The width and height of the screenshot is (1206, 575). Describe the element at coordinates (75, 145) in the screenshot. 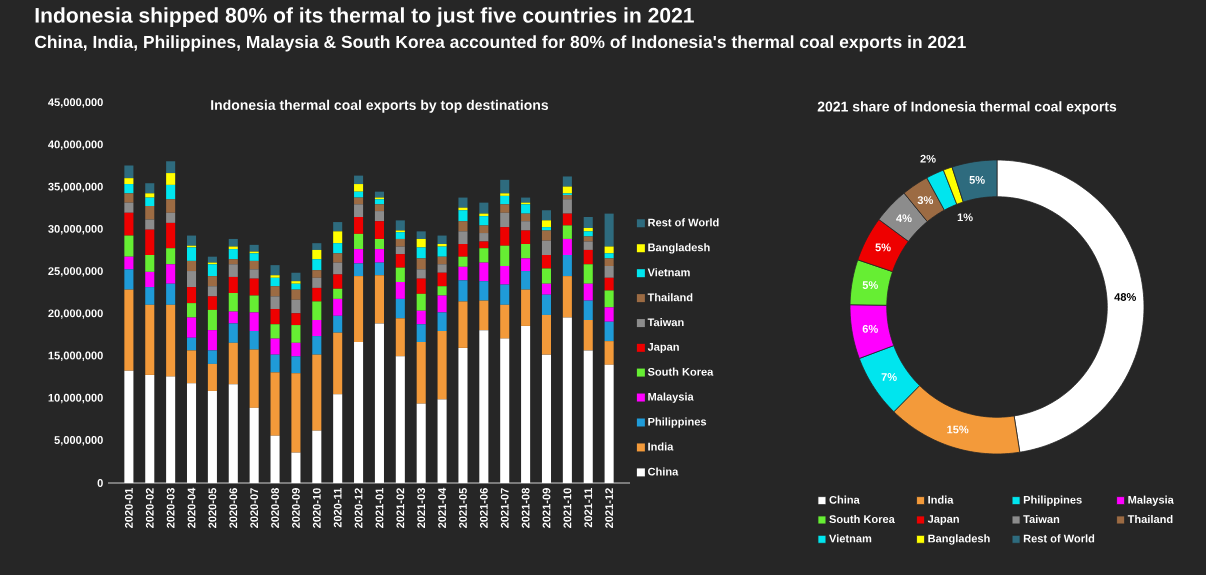

I see `y-tick-label: 40,000,000` at that location.